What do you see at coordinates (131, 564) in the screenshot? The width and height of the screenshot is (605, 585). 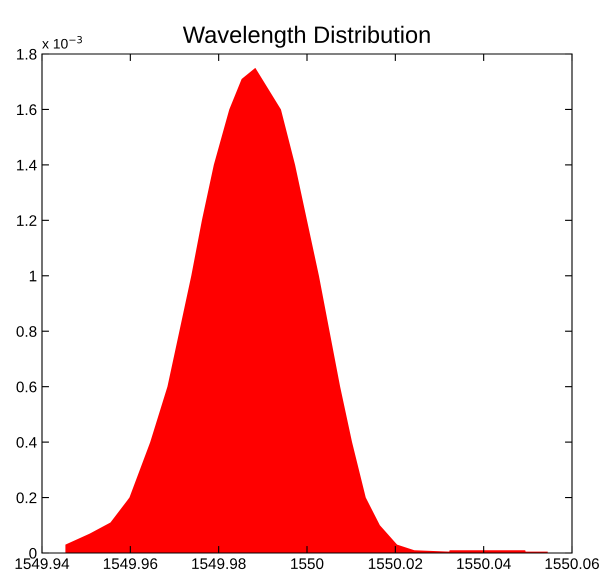 I see `x-tick-label: 1549.96` at bounding box center [131, 564].